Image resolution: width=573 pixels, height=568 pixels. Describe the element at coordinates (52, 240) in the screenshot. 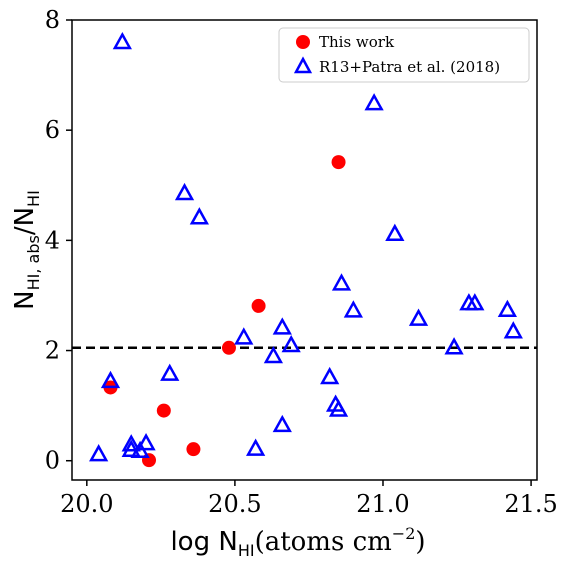

I see `y-tick-label: 4` at that location.